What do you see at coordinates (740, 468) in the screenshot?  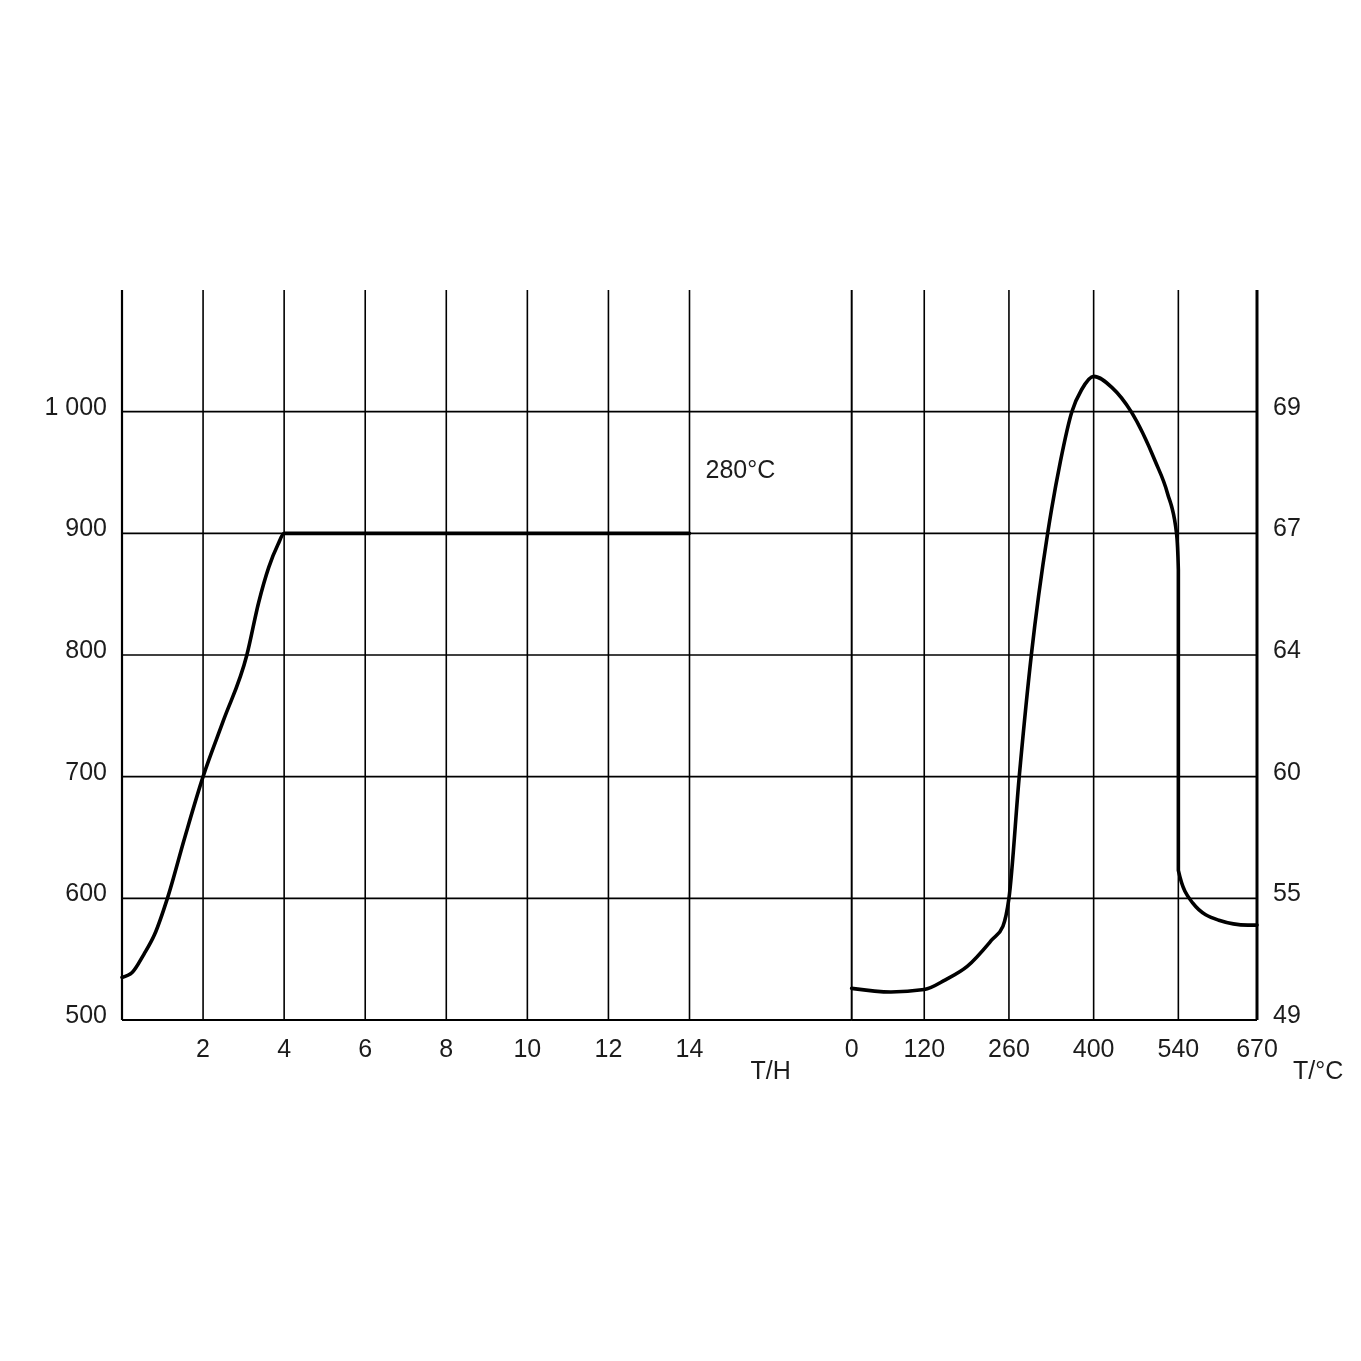 I see `annotation: 280°C` at bounding box center [740, 468].